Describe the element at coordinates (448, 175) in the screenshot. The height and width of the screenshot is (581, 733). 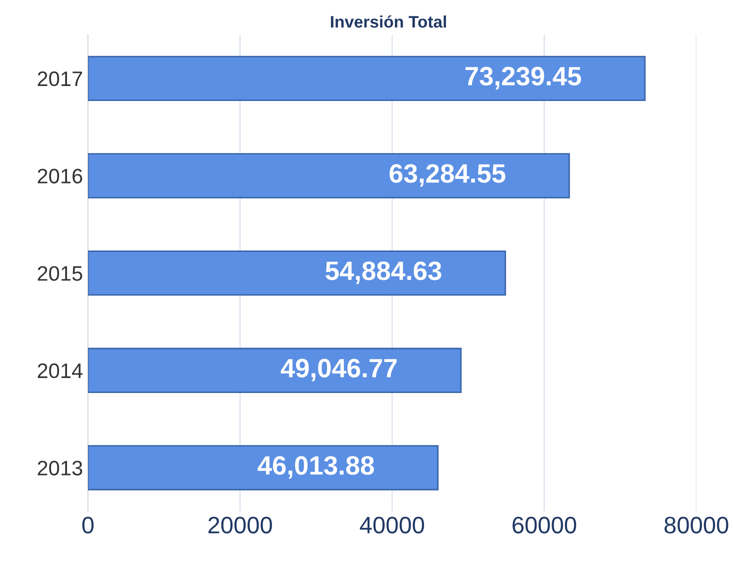
I see `data-label: 63,284.55` at that location.